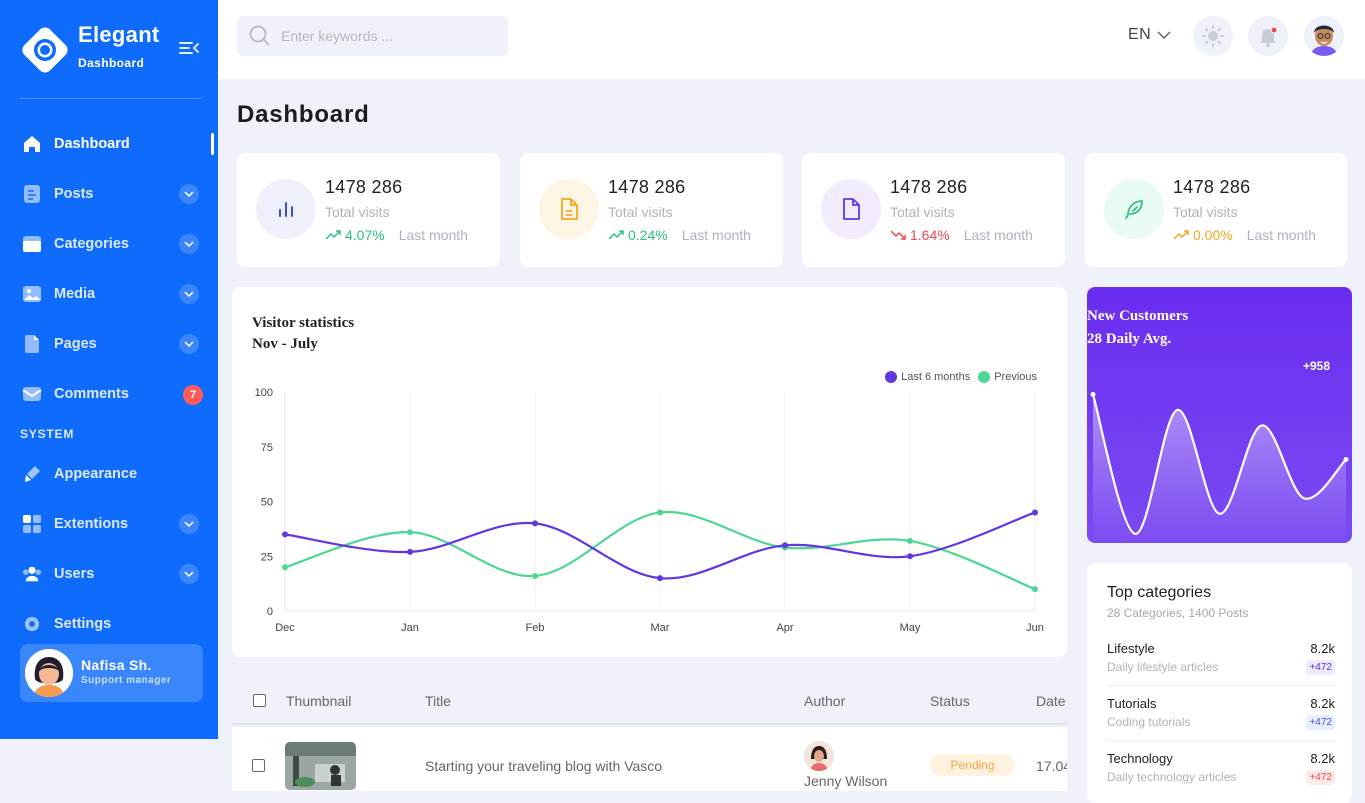 The height and width of the screenshot is (803, 1365). What do you see at coordinates (825, 701) in the screenshot?
I see `column-header-author: Author` at bounding box center [825, 701].